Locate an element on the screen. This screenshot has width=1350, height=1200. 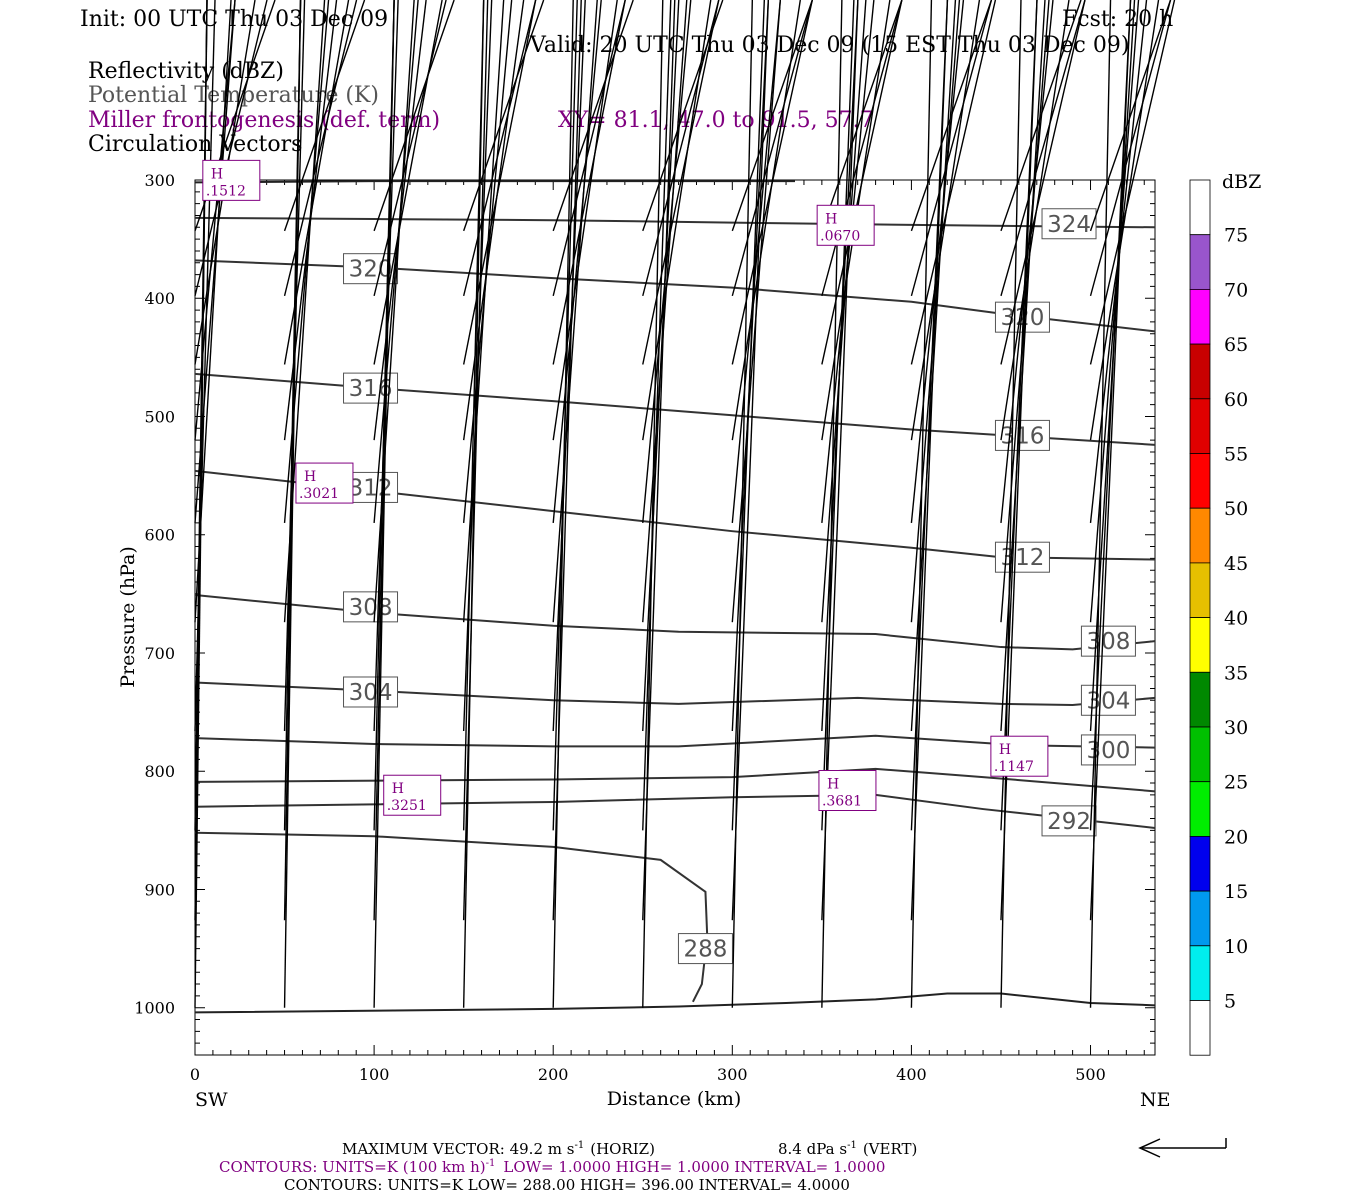
y-tick-label: 900 is located at coordinates (159, 889).